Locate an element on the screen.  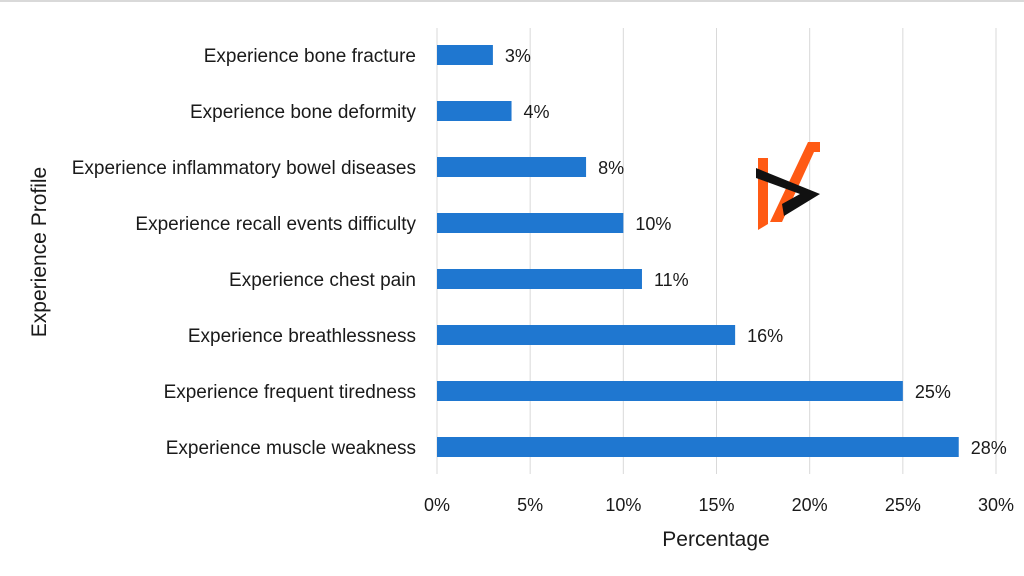
data-label: 28% is located at coordinates (989, 448).